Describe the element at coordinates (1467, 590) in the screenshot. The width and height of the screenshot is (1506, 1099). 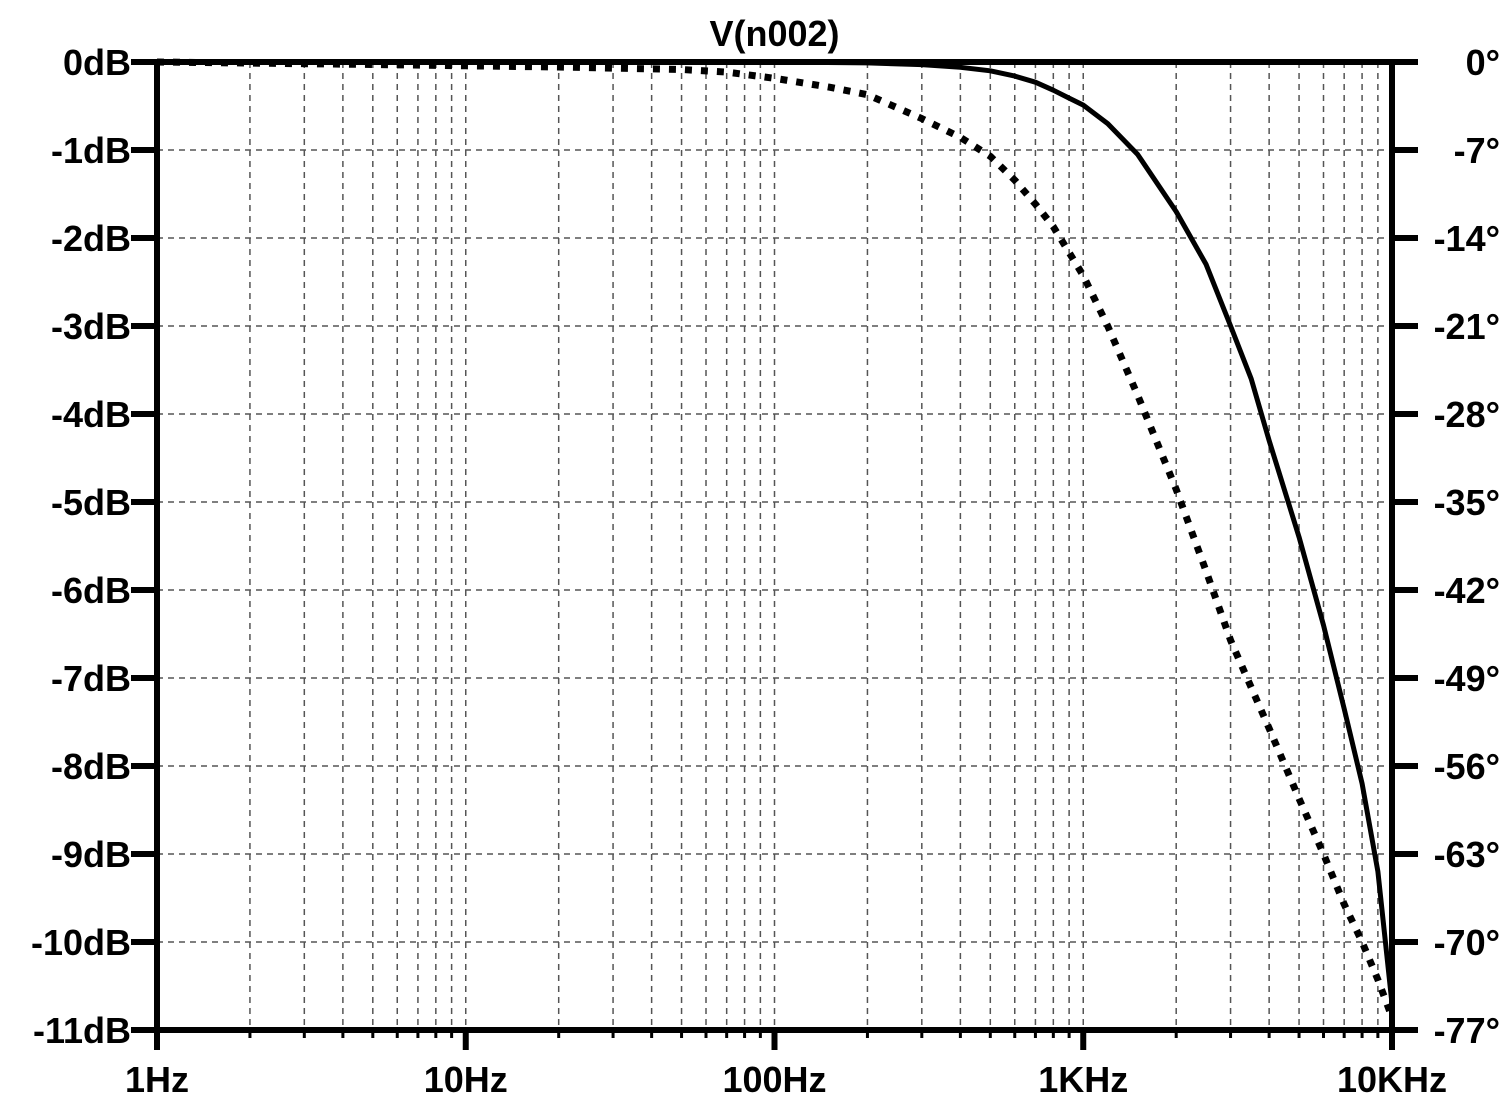
I see `y-right-tick-label: -42°` at that location.